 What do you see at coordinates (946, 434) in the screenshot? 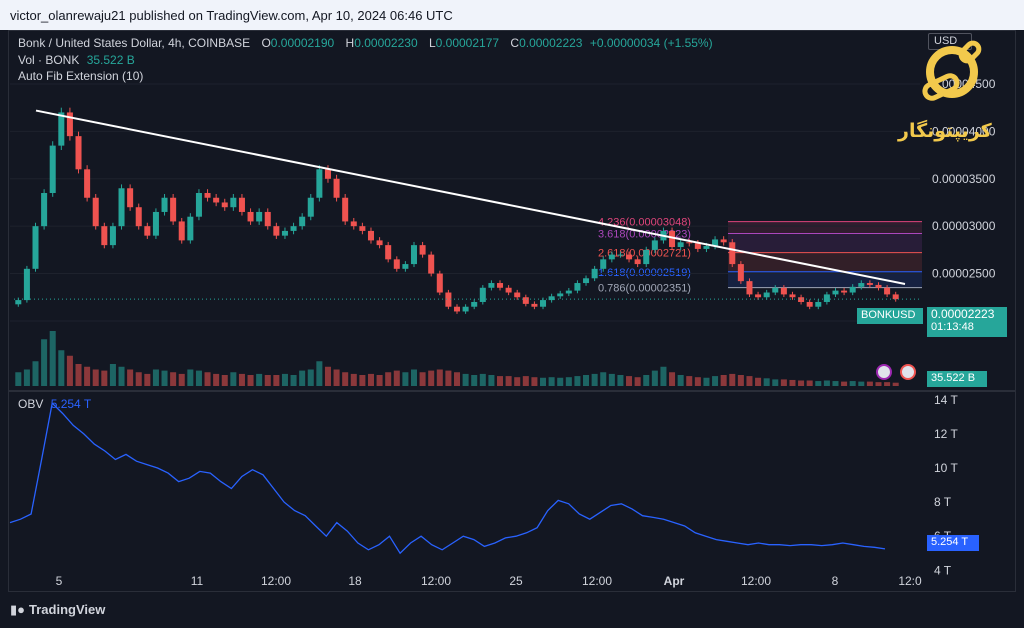
I see `obv-axis-label: 12 T` at bounding box center [946, 434].